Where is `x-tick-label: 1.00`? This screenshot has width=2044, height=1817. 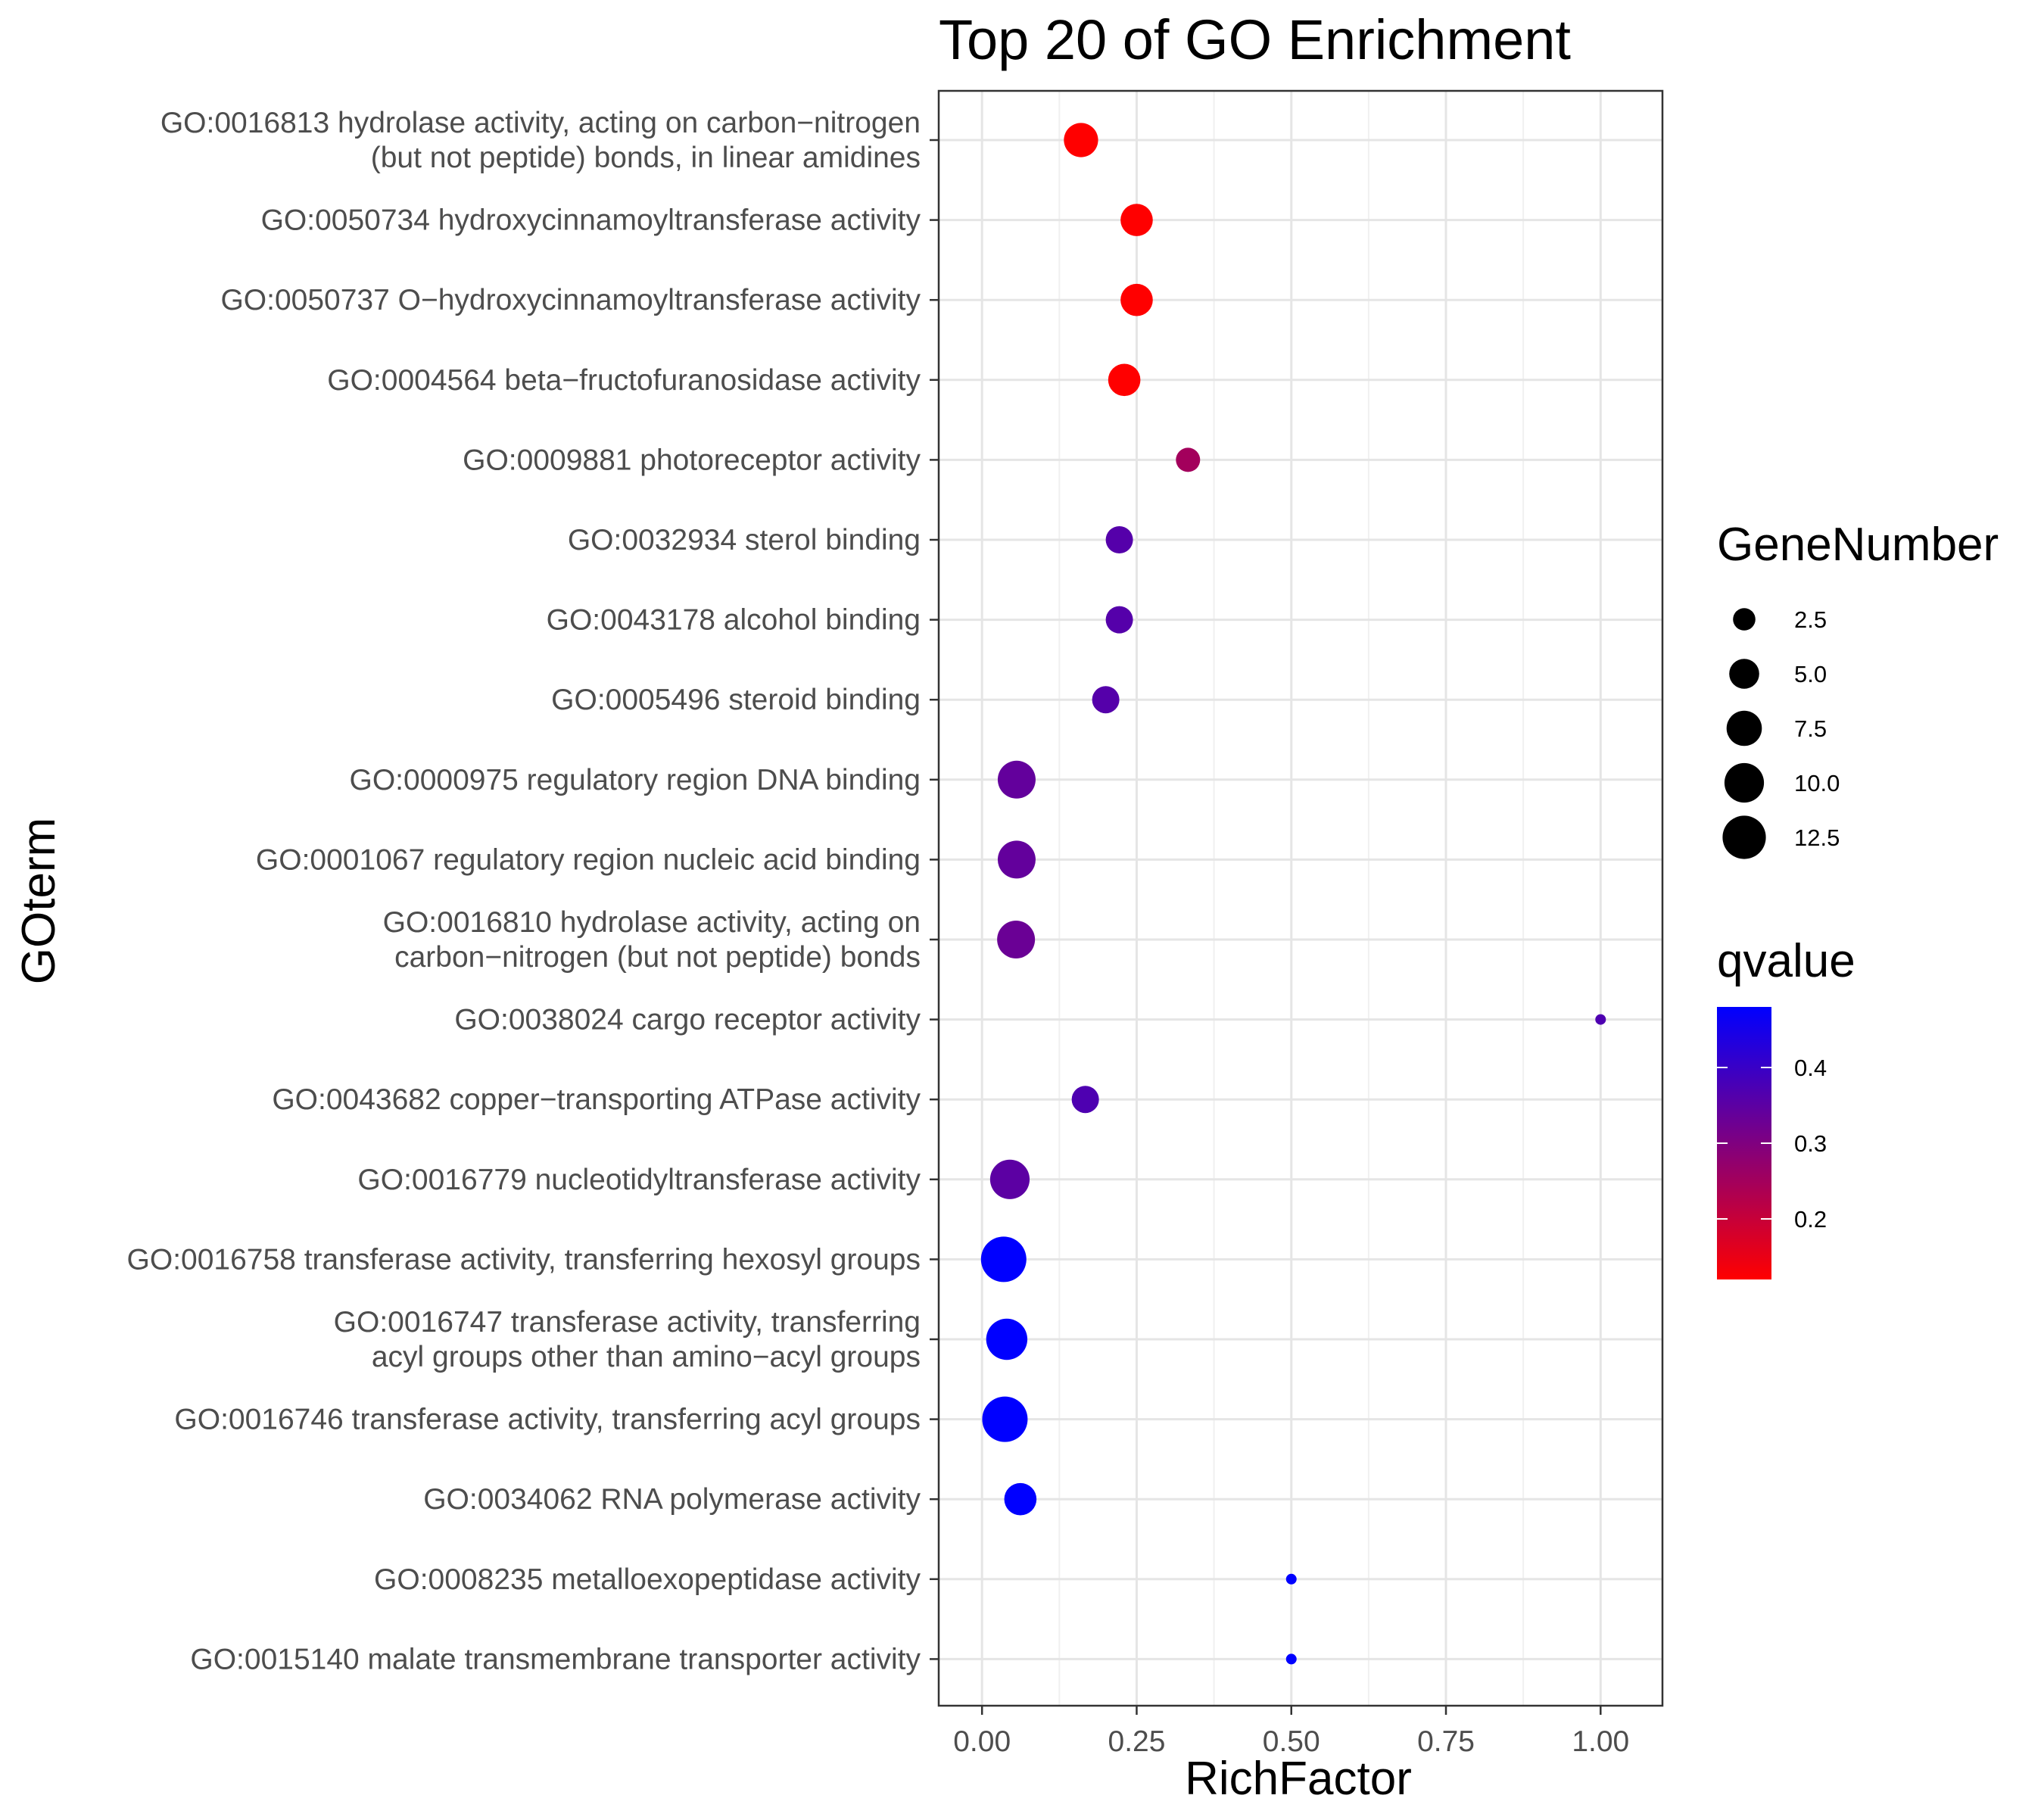 x-tick-label: 1.00 is located at coordinates (1600, 1741).